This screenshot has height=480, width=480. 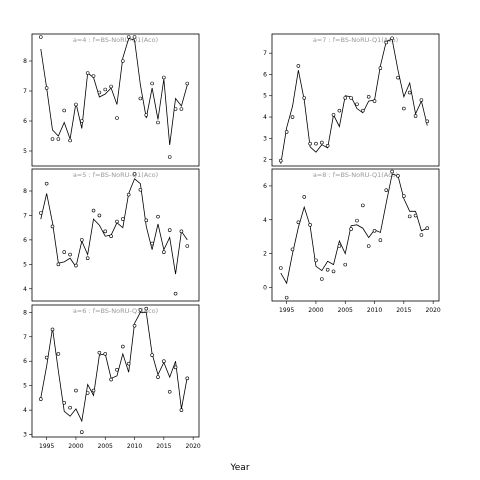 What do you see at coordinates (355, 40) in the screenshot?
I see `panel-title: a=7 : f=BS-NoRU-Q1(Aco)` at bounding box center [355, 40].